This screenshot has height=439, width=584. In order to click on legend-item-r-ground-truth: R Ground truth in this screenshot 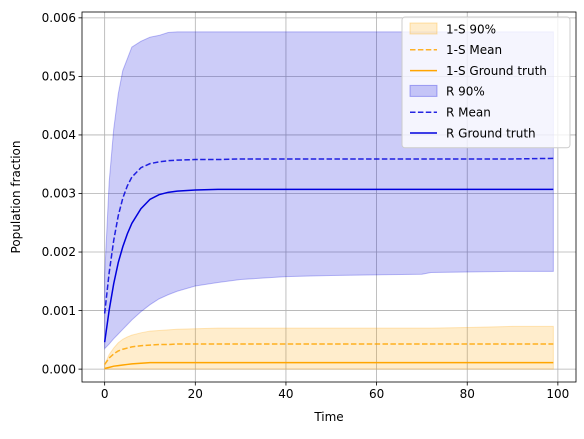, I will do `click(473, 133)`.